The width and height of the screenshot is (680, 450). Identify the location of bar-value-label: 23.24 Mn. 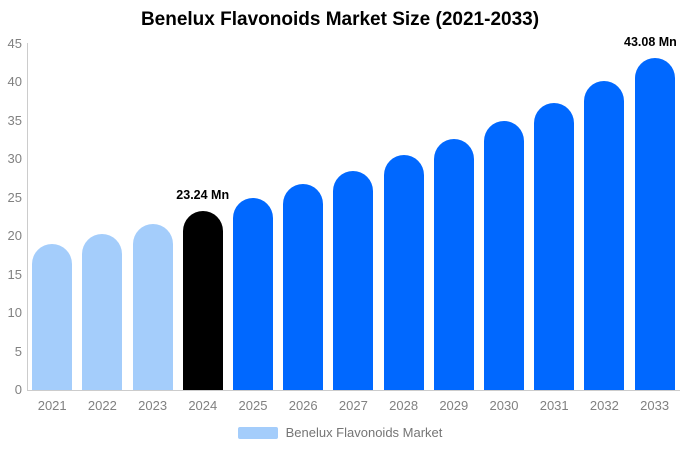
(203, 195).